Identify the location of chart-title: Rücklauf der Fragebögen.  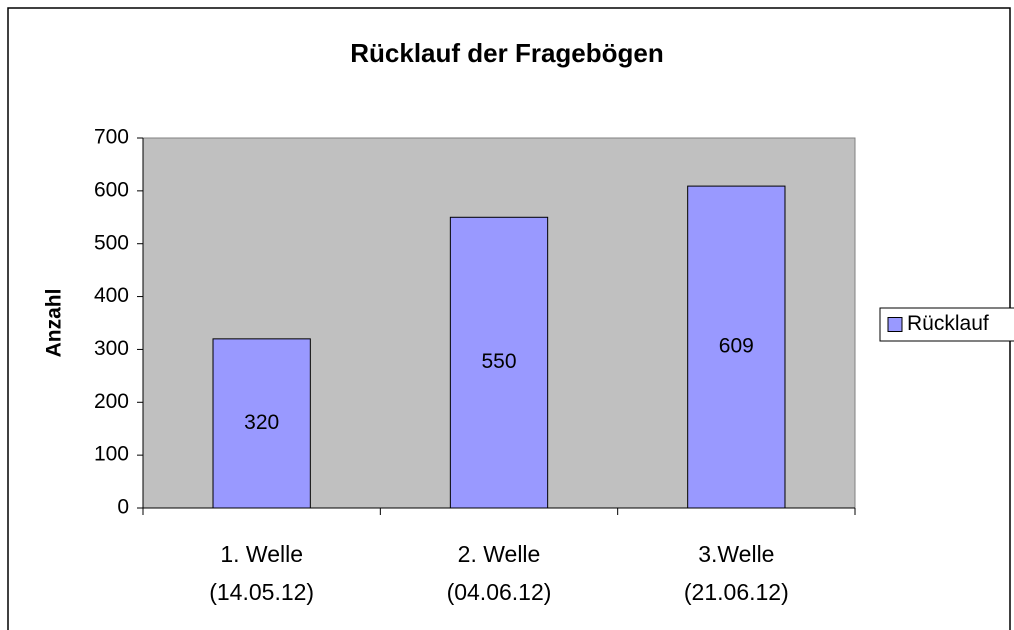
(507, 53).